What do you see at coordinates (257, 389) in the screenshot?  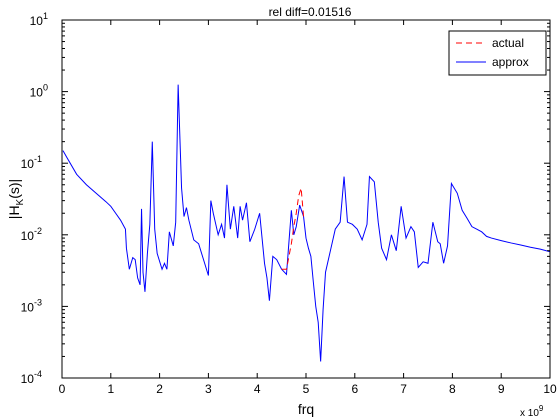 I see `x-tick-label: 4` at bounding box center [257, 389].